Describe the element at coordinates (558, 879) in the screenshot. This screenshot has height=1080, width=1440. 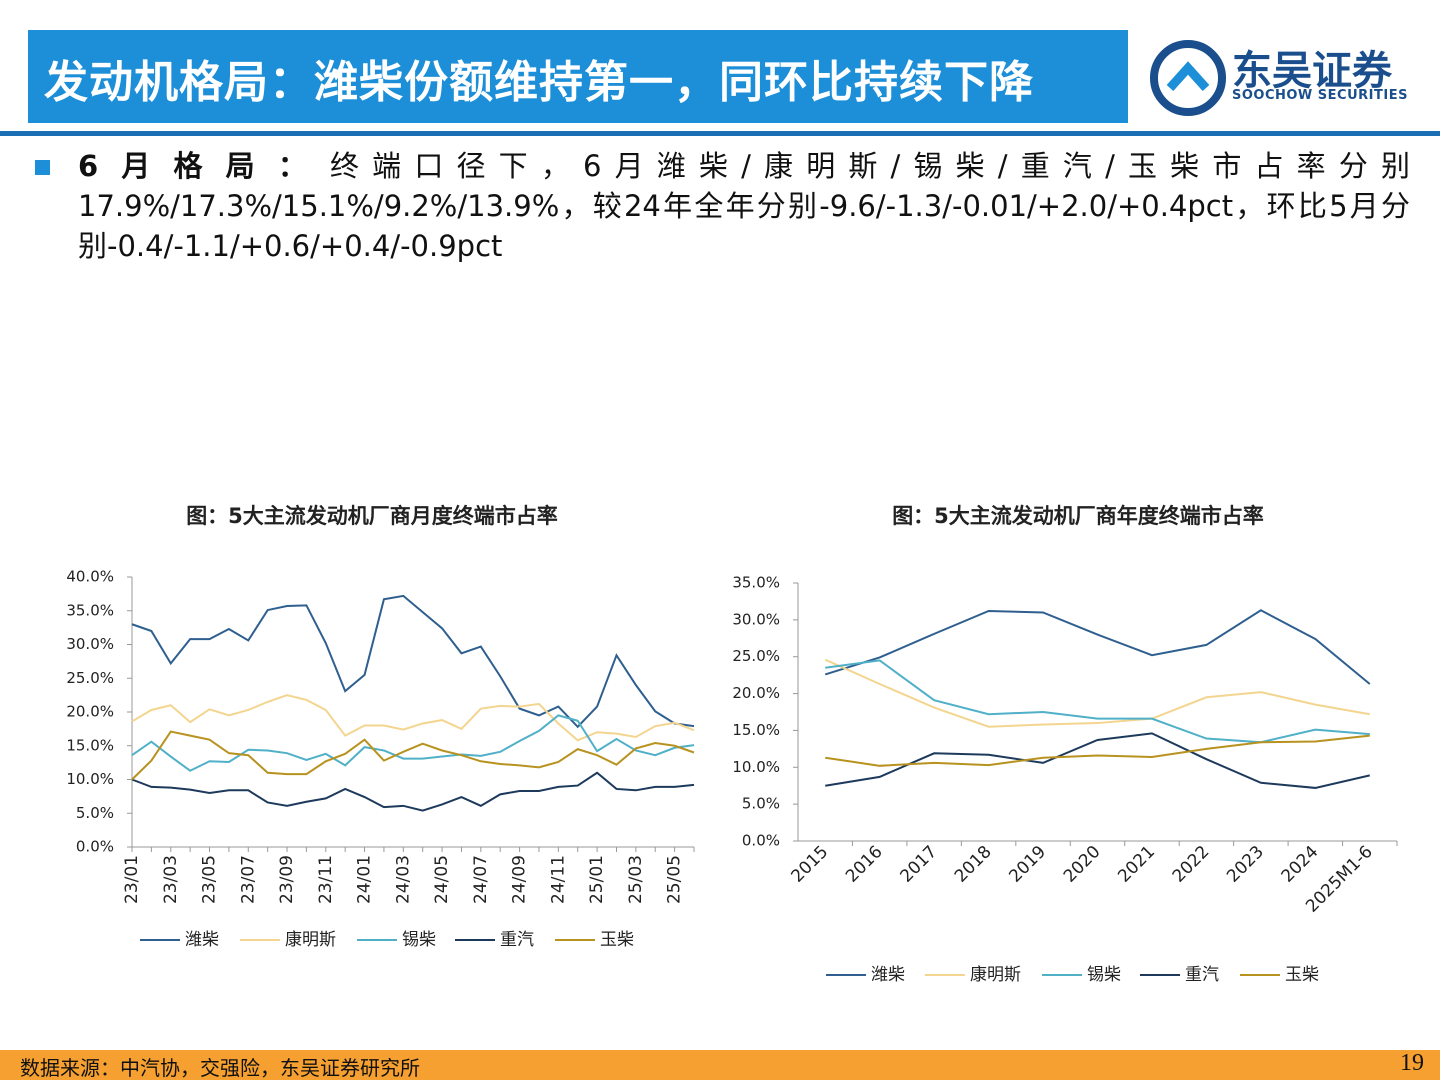
I see `x-tick-label: 24/11` at that location.